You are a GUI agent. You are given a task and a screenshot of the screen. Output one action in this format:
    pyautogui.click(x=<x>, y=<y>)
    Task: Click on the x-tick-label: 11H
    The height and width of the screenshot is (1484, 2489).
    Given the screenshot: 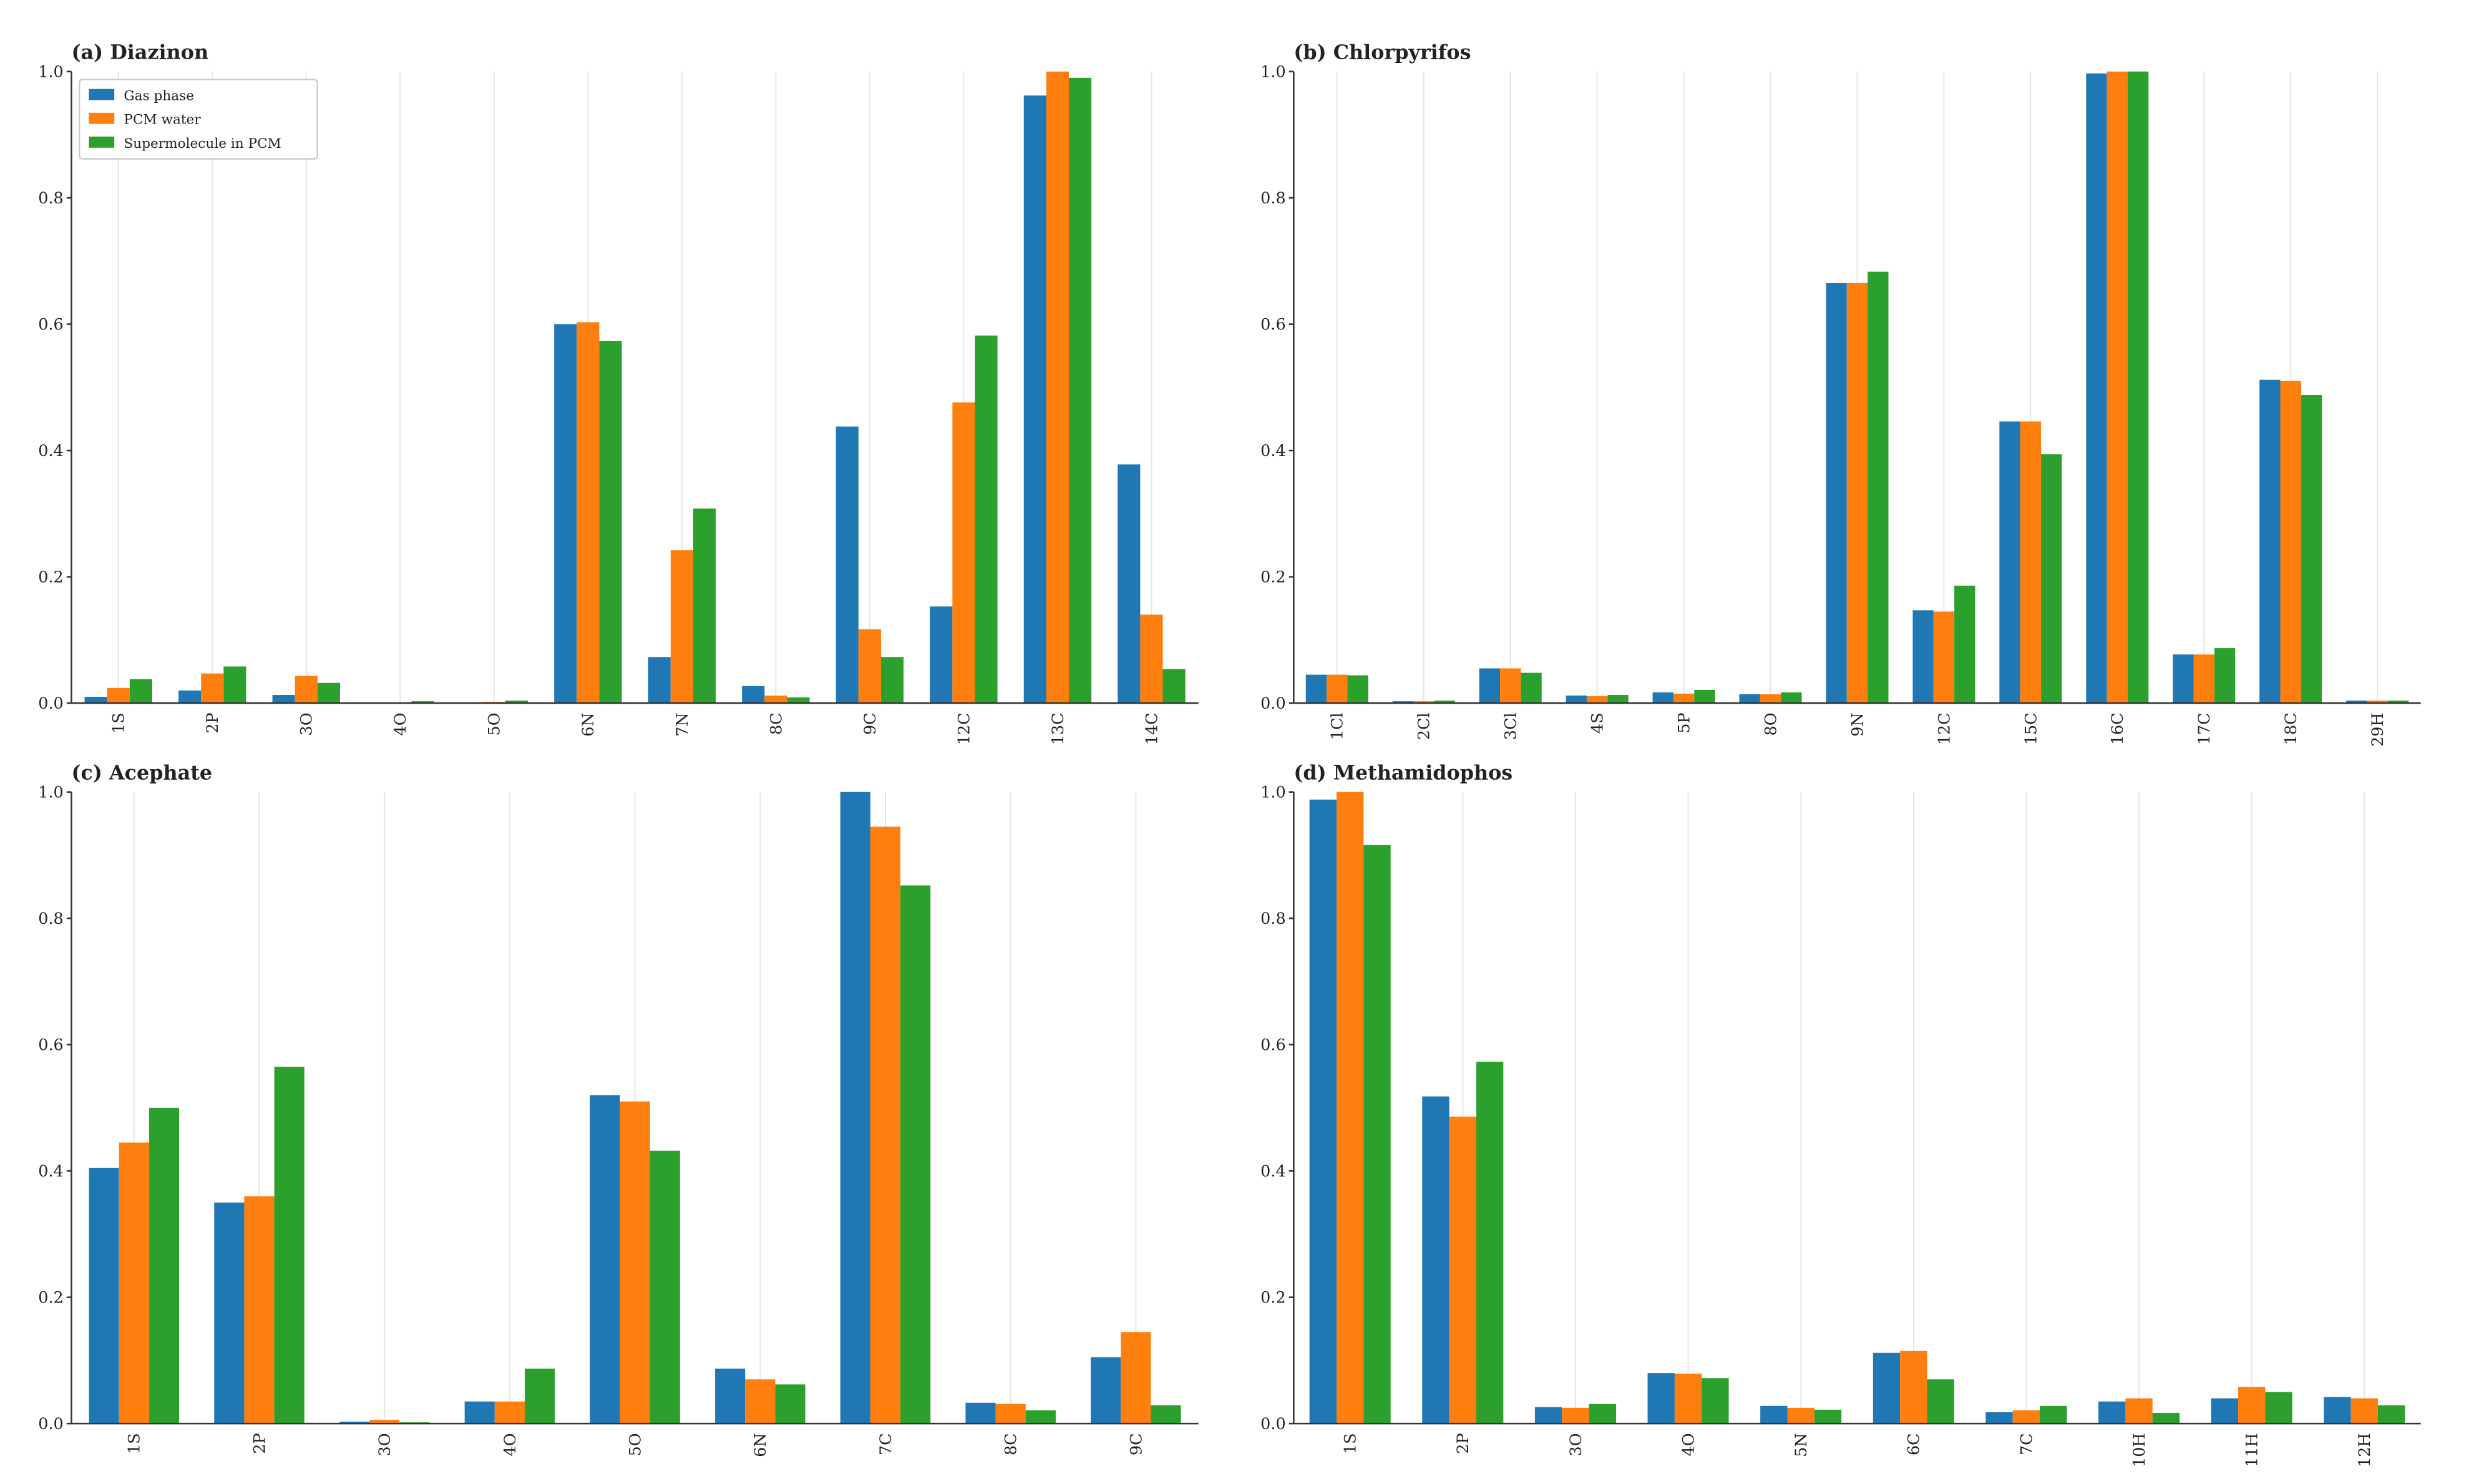 What is the action you would take?
    pyautogui.click(x=2252, y=1450)
    